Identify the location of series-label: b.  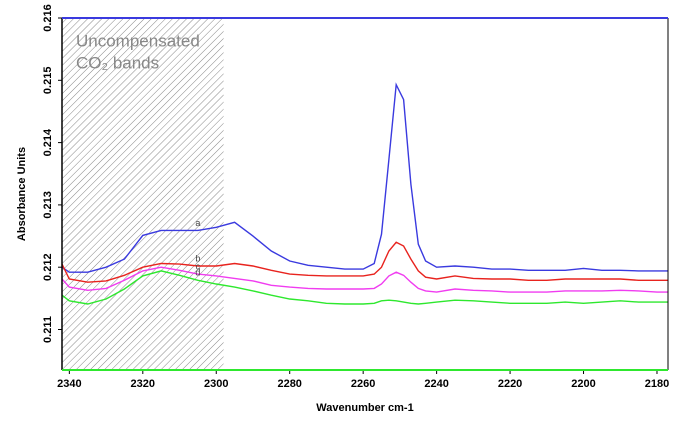
(197, 258).